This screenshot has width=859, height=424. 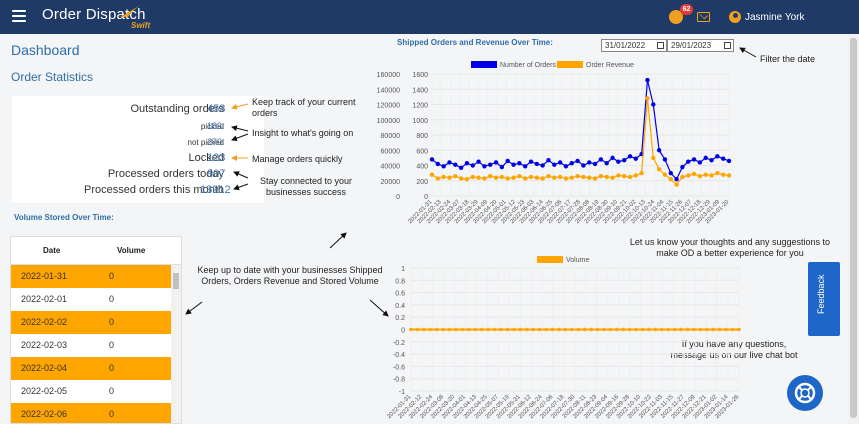 I want to click on stat-value-outstanding: 453, so click(x=216, y=109).